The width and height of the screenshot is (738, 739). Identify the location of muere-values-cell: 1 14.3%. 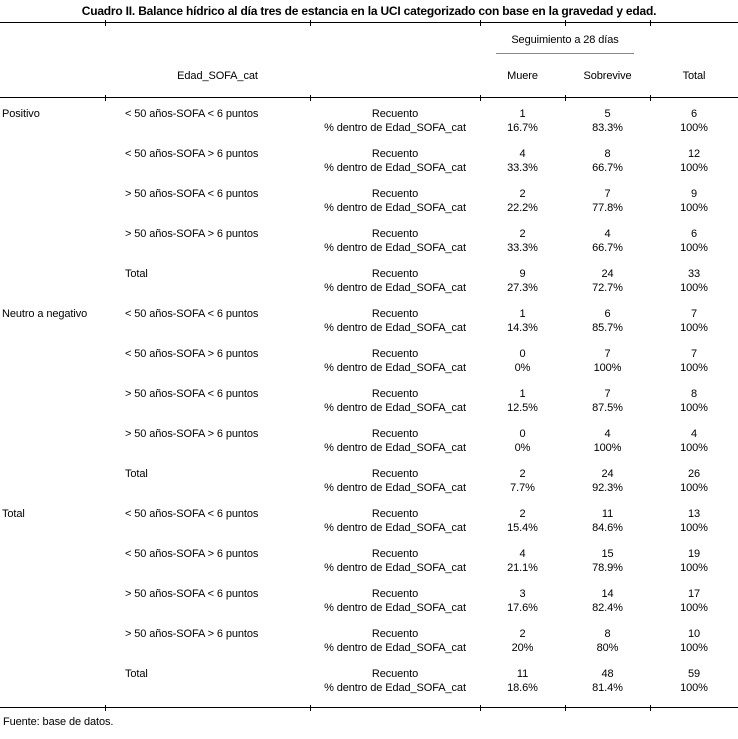
(522, 321).